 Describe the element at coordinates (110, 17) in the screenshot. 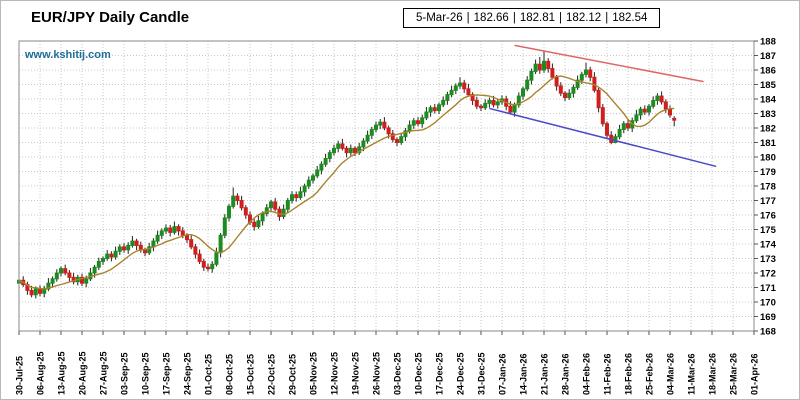

I see `chart-title: EUR/JPY Daily Candle` at that location.